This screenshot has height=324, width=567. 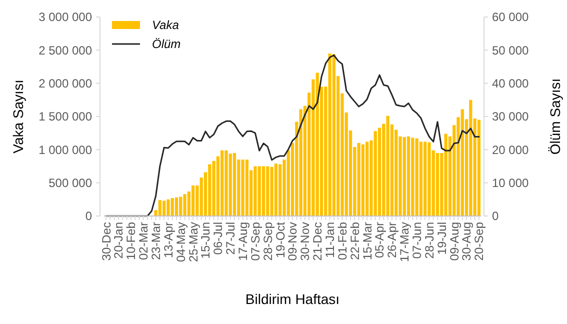 What do you see at coordinates (379, 240) in the screenshot?
I see `x-tick-label: 05-Apr` at bounding box center [379, 240].